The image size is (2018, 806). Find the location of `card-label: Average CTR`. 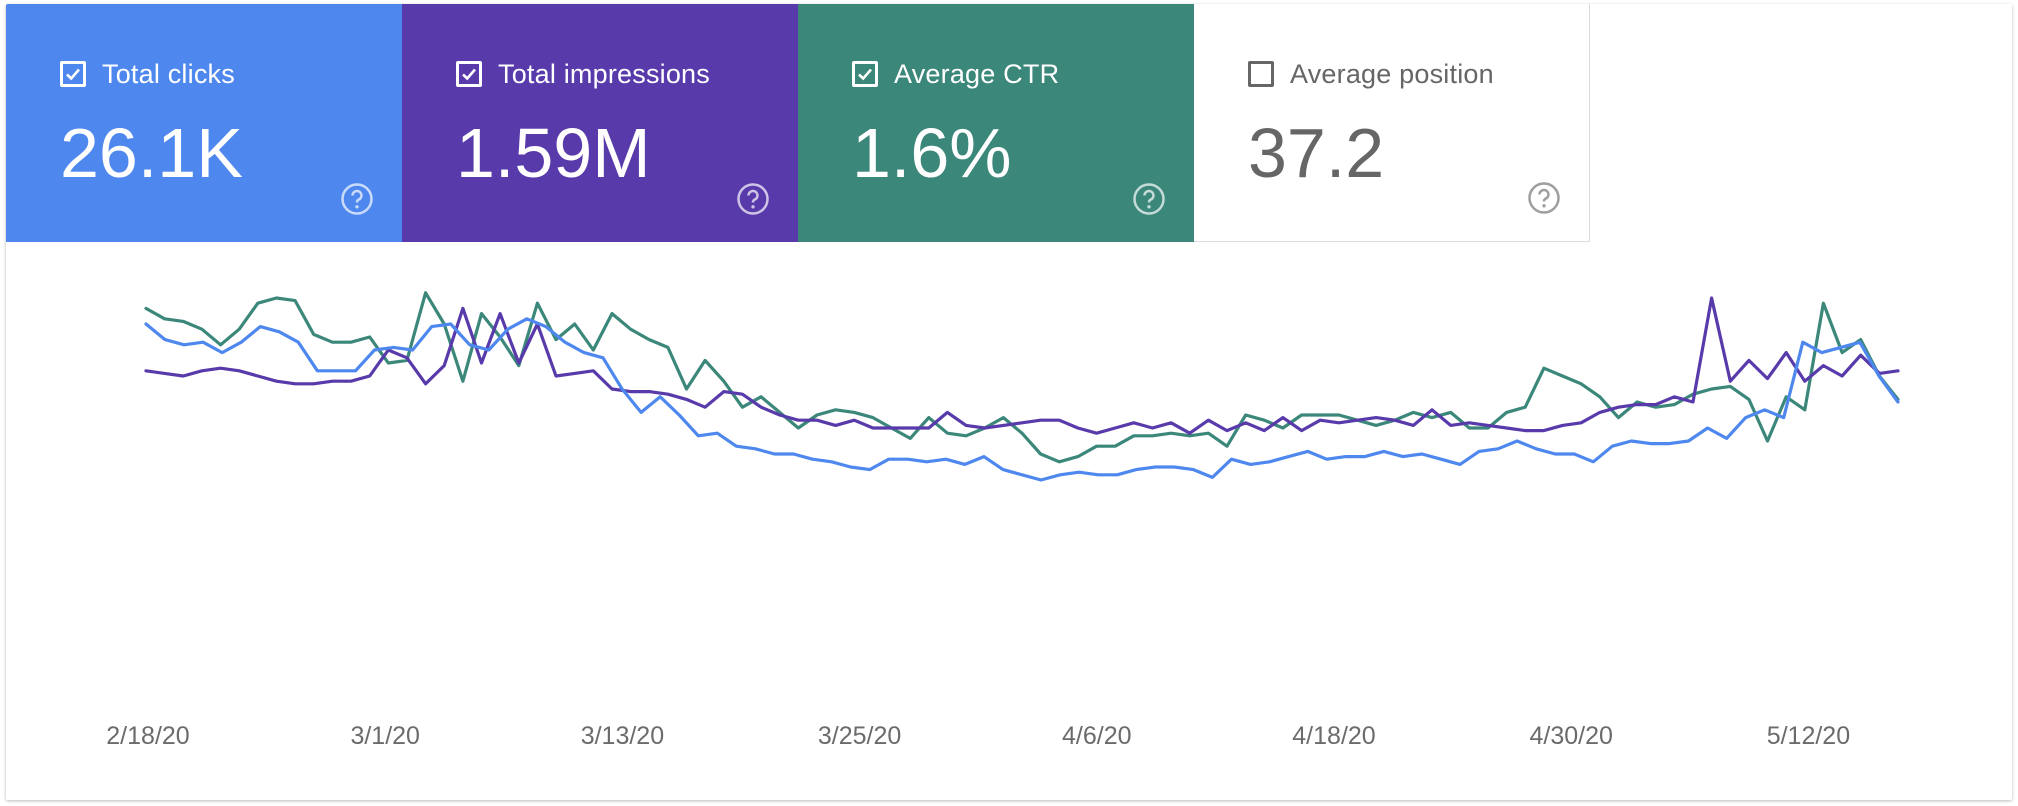

card-label: Average CTR is located at coordinates (977, 73).